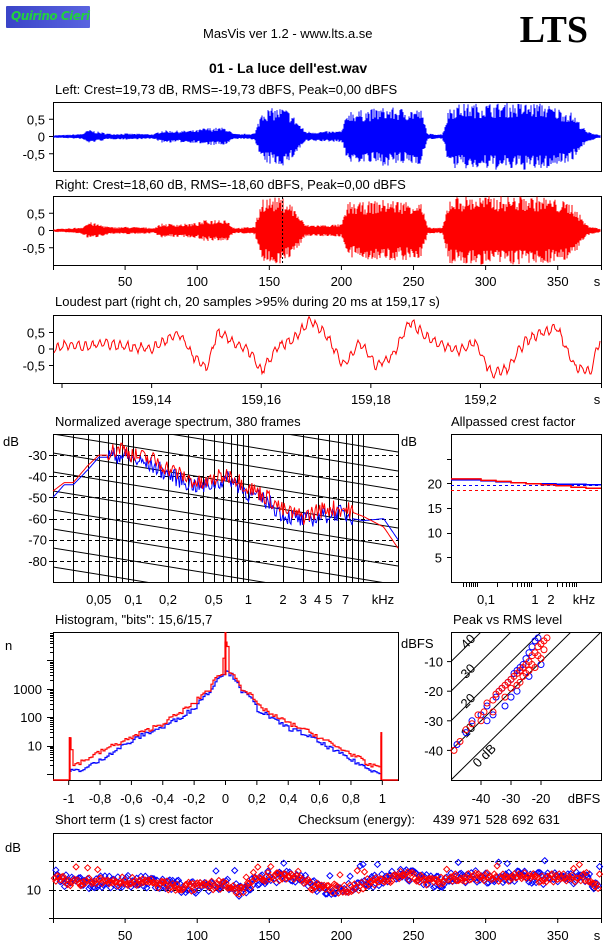 Image resolution: width=606 pixels, height=946 pixels. I want to click on spectrum-right-line, so click(225, 495).